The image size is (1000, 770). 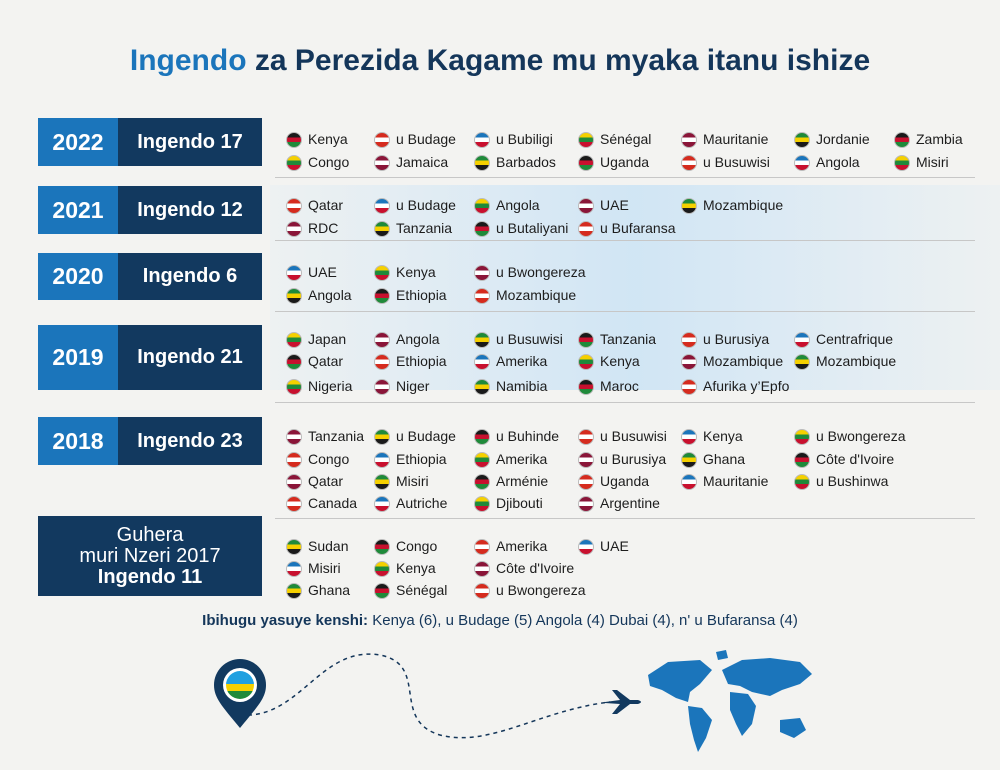 What do you see at coordinates (330, 386) in the screenshot?
I see `country-name: Nigeria` at bounding box center [330, 386].